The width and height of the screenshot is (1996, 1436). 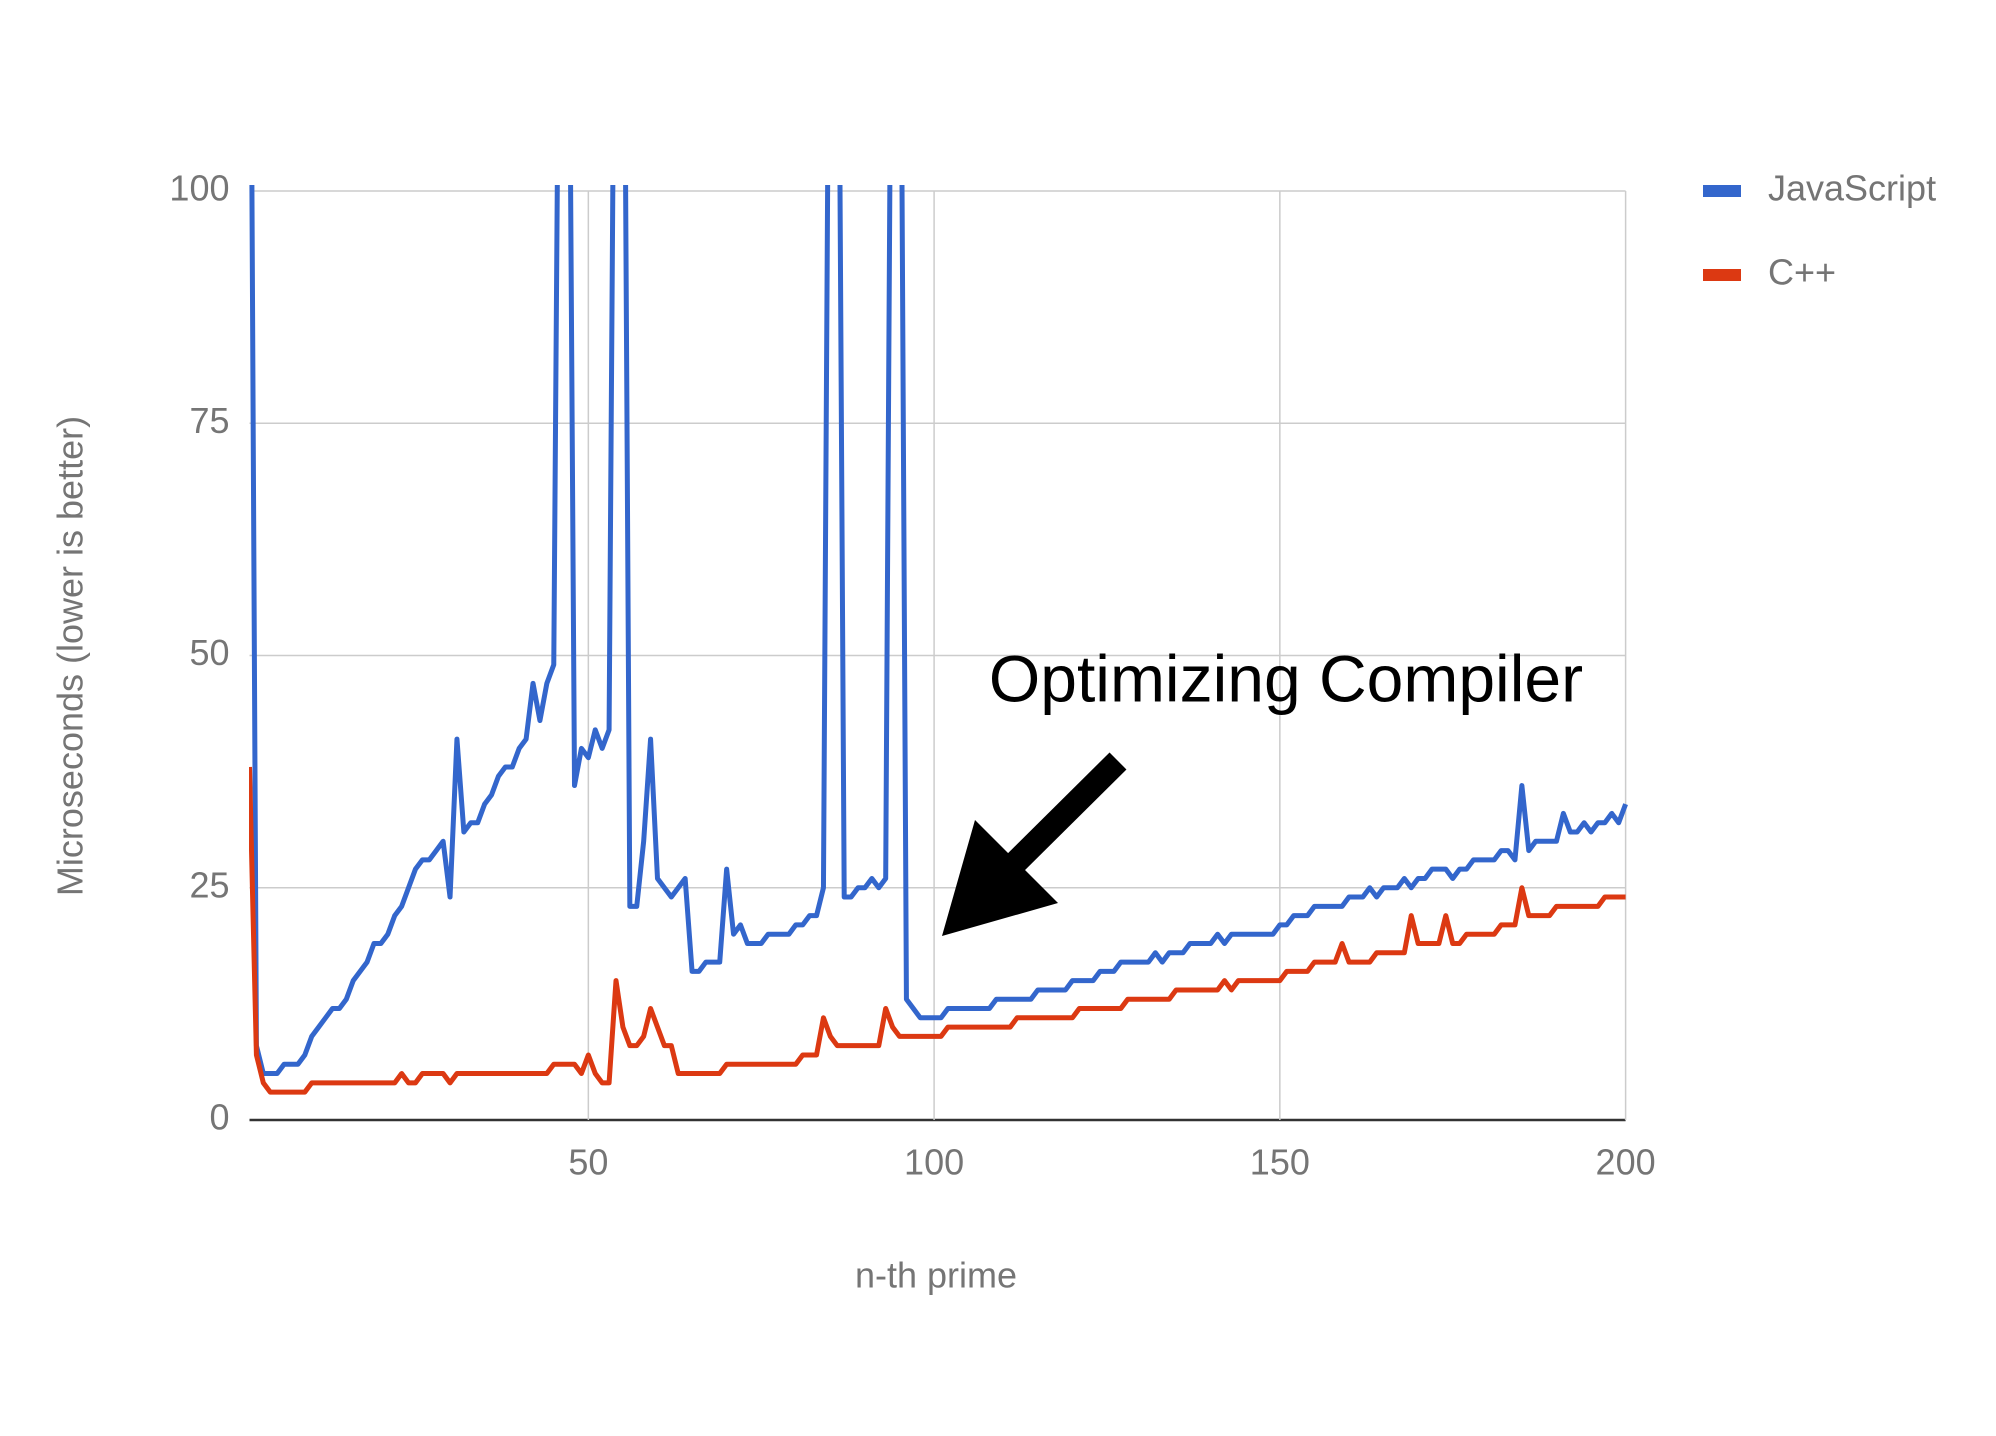 What do you see at coordinates (1852, 188) in the screenshot?
I see `legend-label: JavaScript` at bounding box center [1852, 188].